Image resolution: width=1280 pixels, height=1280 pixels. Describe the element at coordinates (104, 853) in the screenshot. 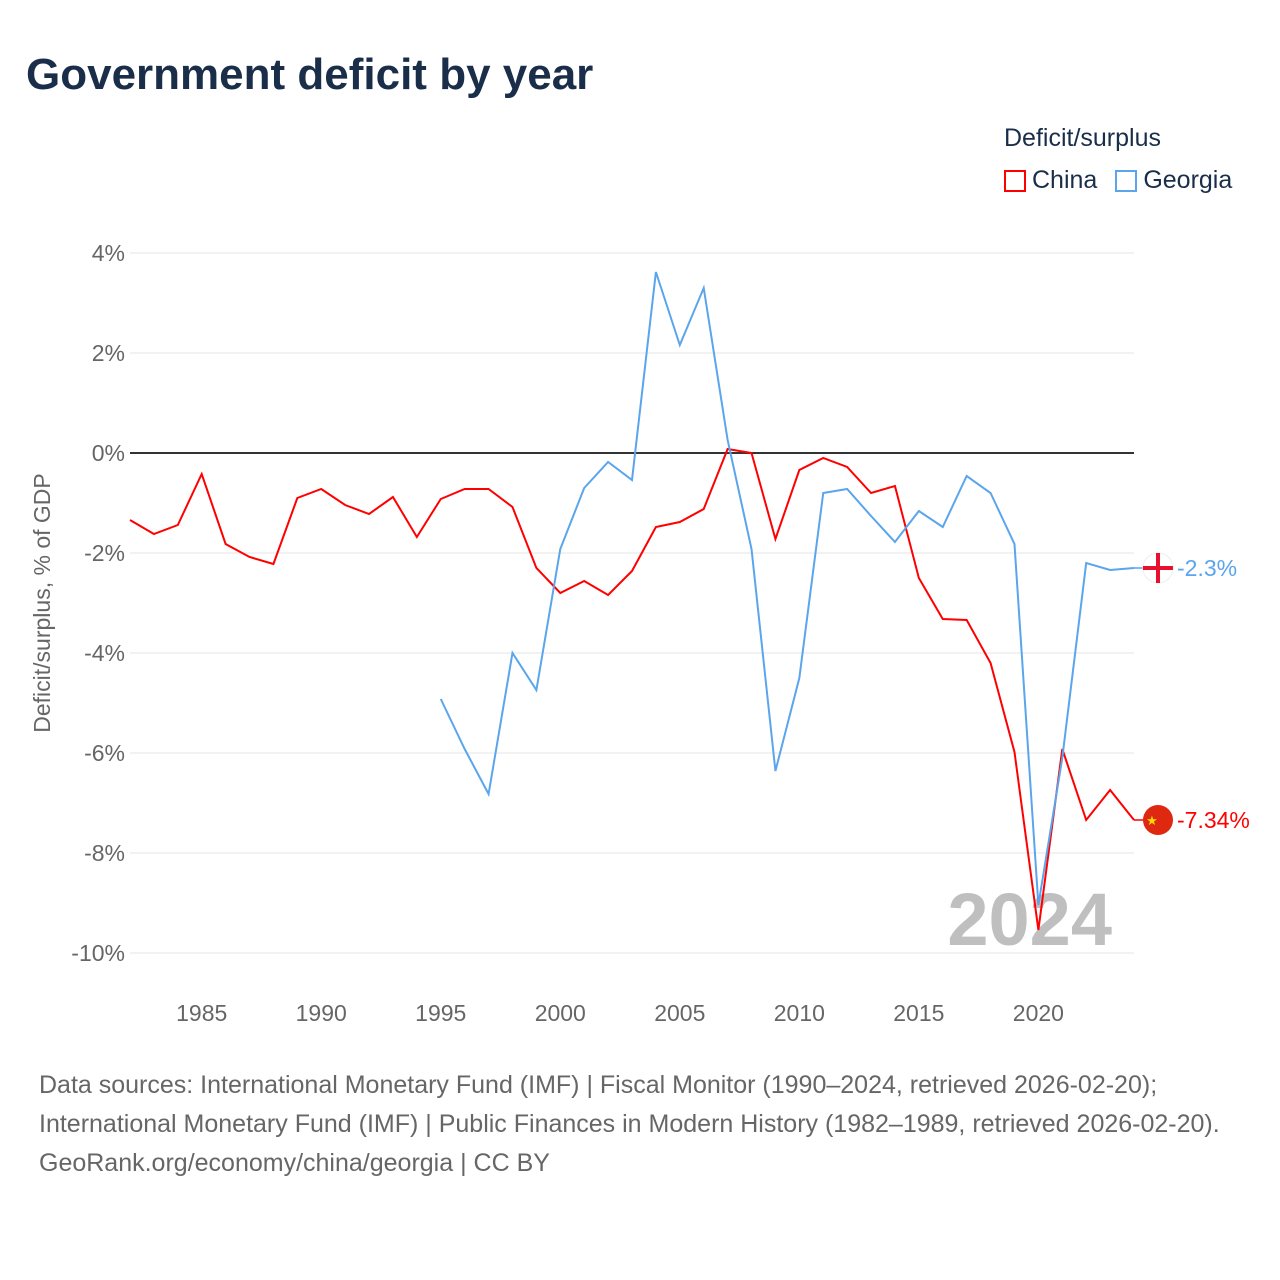

I see `y-tick-label: -8%` at that location.